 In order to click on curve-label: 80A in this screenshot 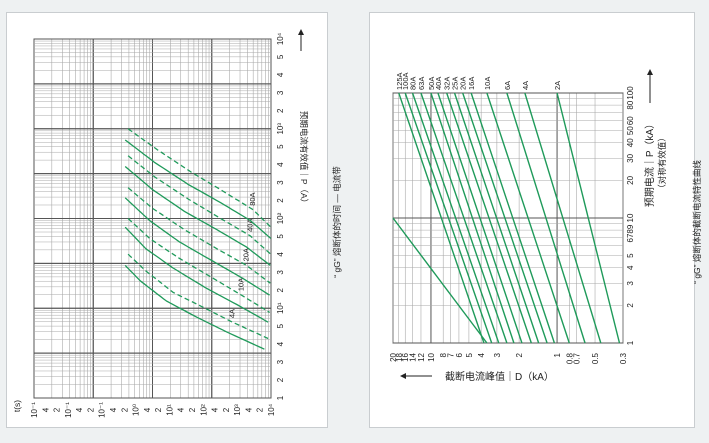, I will do `click(413, 83)`.